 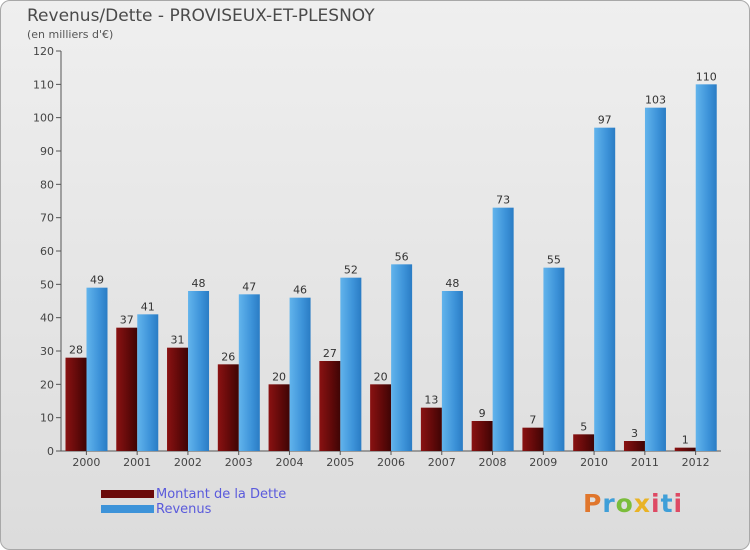 I want to click on x-tick-label: 2011, so click(x=645, y=462).